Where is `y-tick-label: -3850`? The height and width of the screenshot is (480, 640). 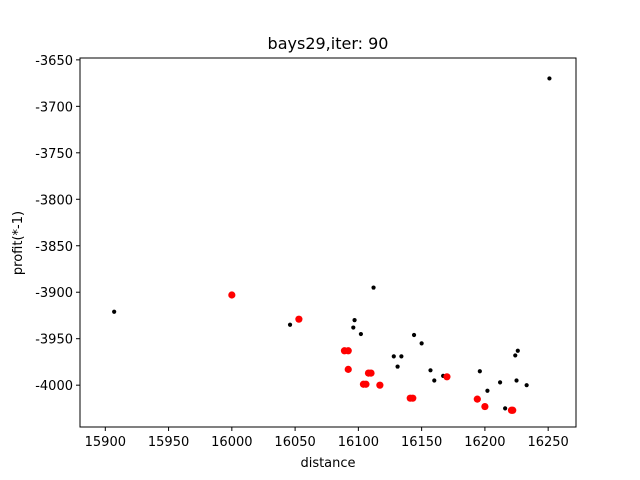
y-tick-label: -3850 is located at coordinates (54, 247).